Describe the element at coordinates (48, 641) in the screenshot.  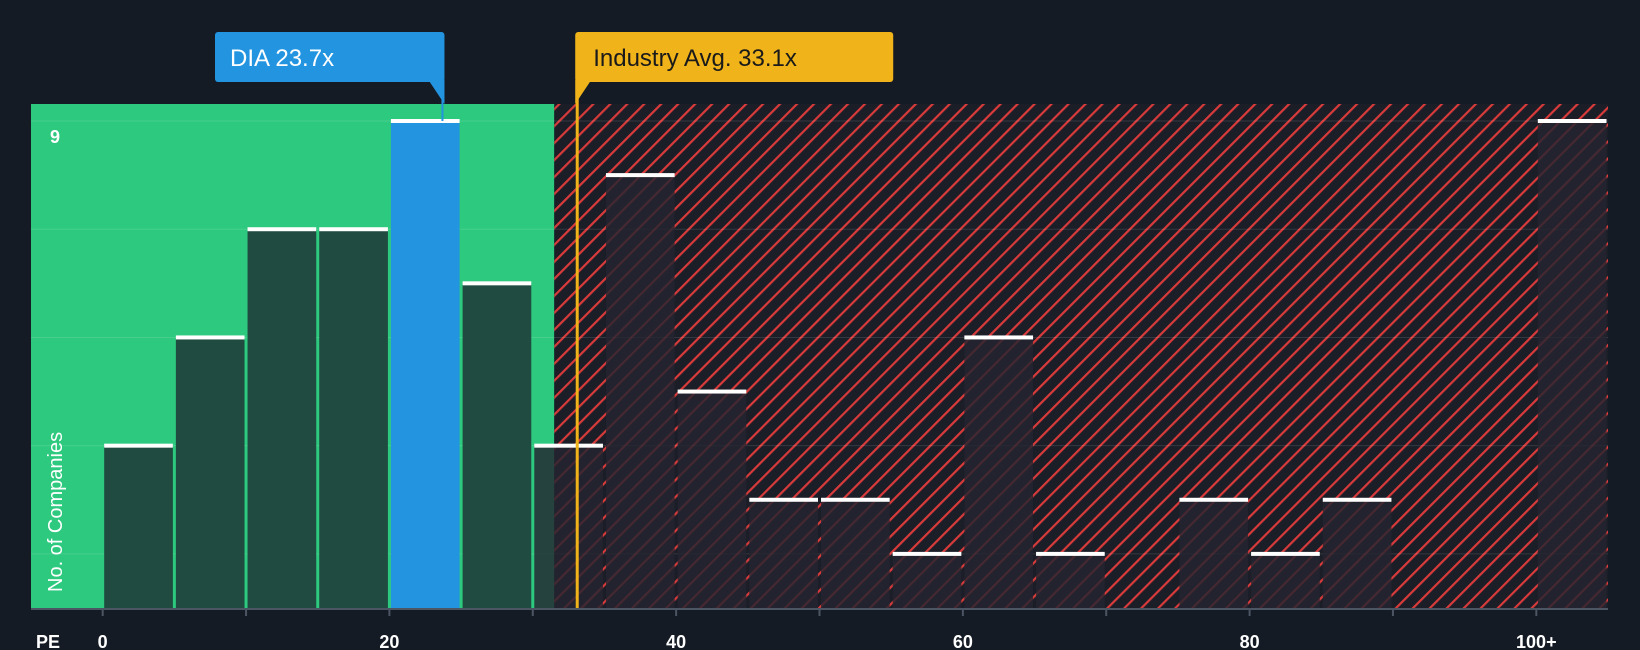
I see `x-axis-title: PE` at that location.